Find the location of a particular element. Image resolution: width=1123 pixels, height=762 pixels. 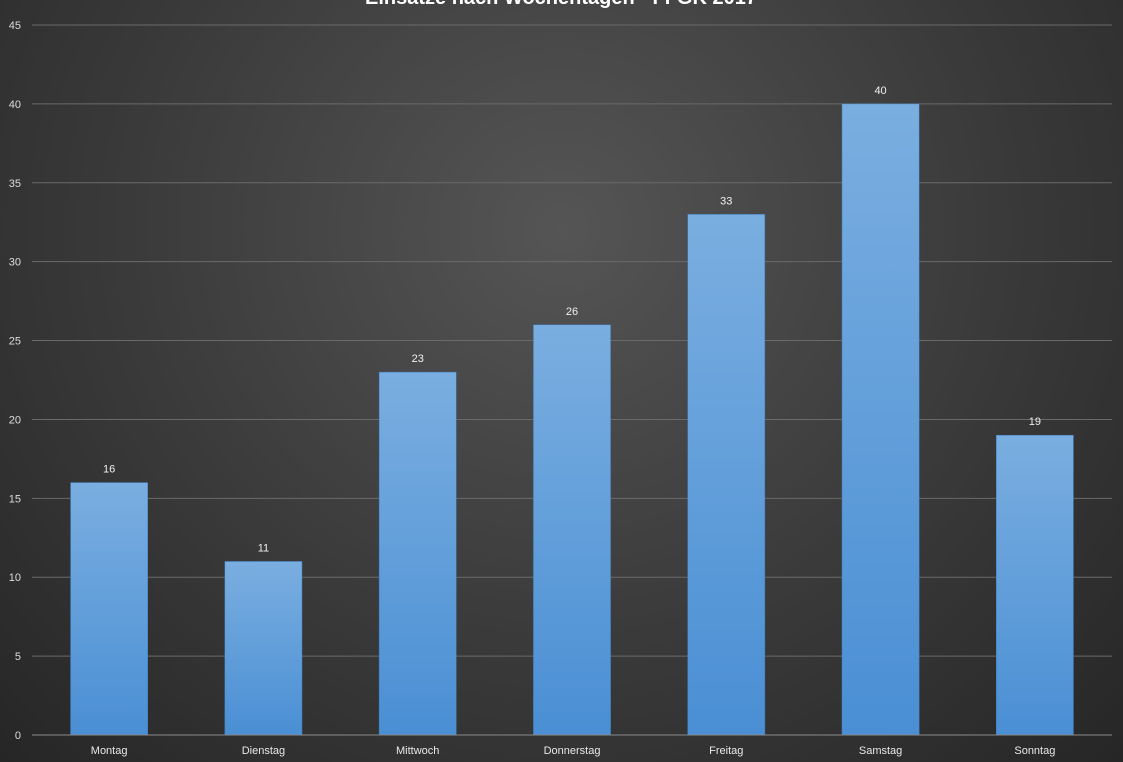

data-label: 16 is located at coordinates (109, 470).